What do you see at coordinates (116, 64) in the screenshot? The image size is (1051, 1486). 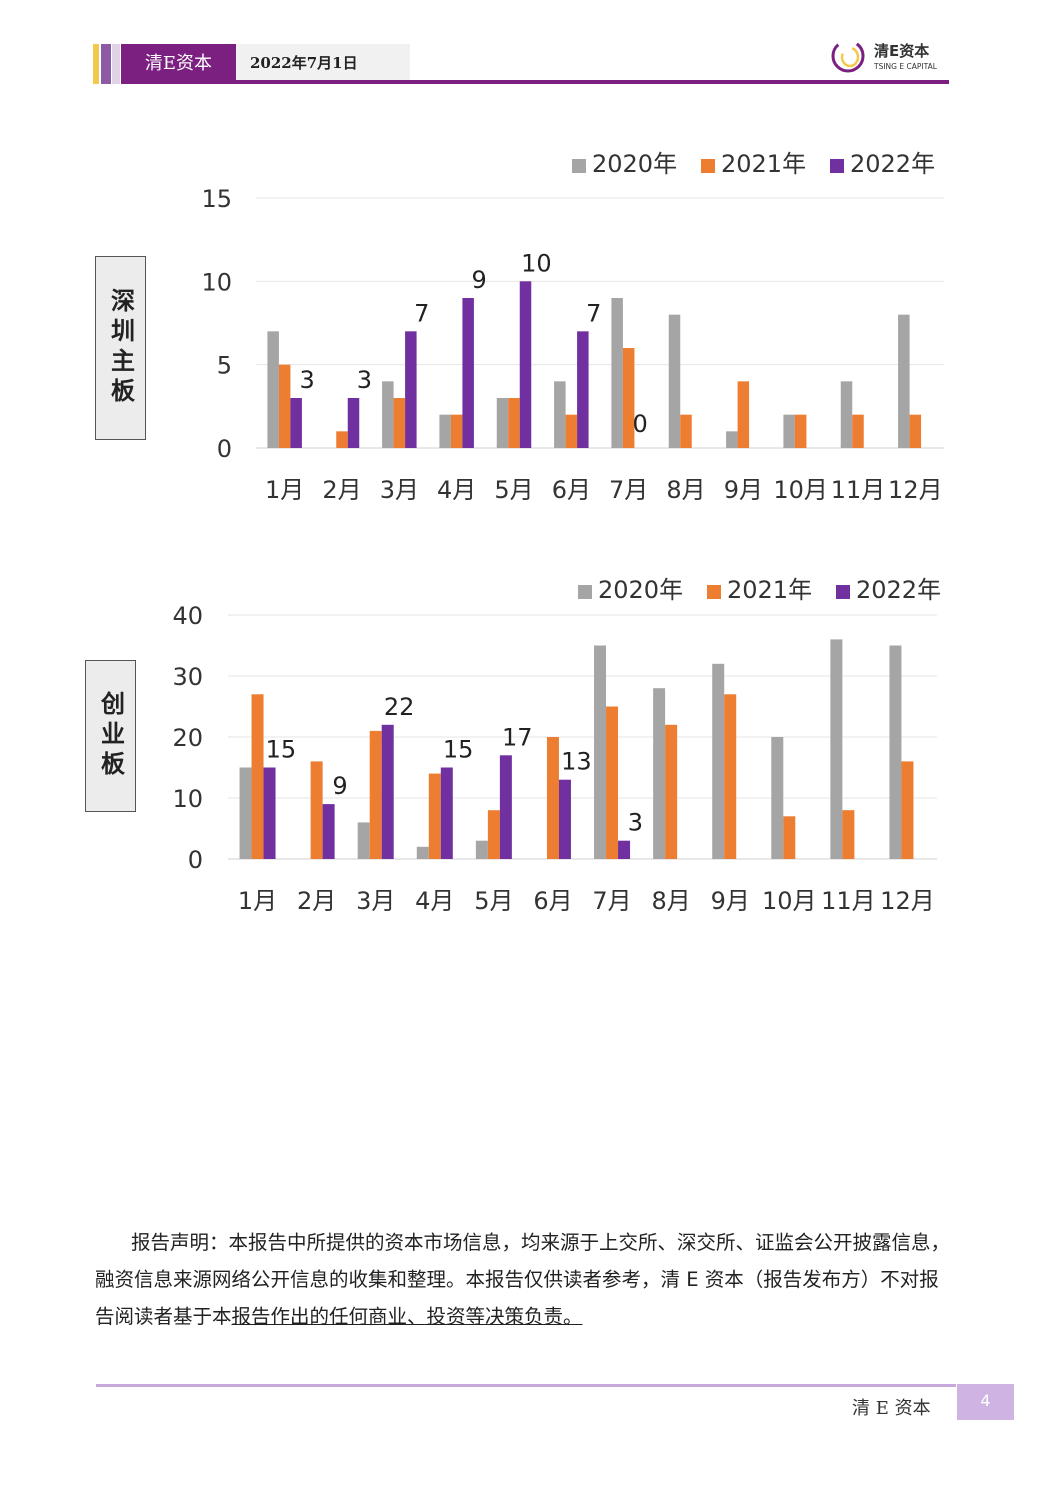 I see `header-accent-lilac` at bounding box center [116, 64].